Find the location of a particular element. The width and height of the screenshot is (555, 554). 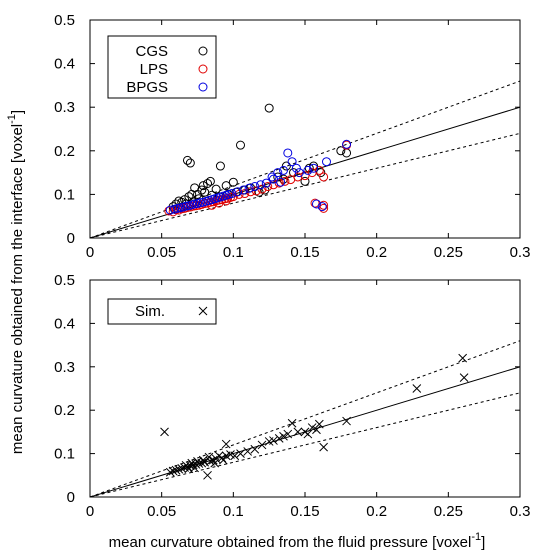

legend-label: CGS is located at coordinates (151, 51).